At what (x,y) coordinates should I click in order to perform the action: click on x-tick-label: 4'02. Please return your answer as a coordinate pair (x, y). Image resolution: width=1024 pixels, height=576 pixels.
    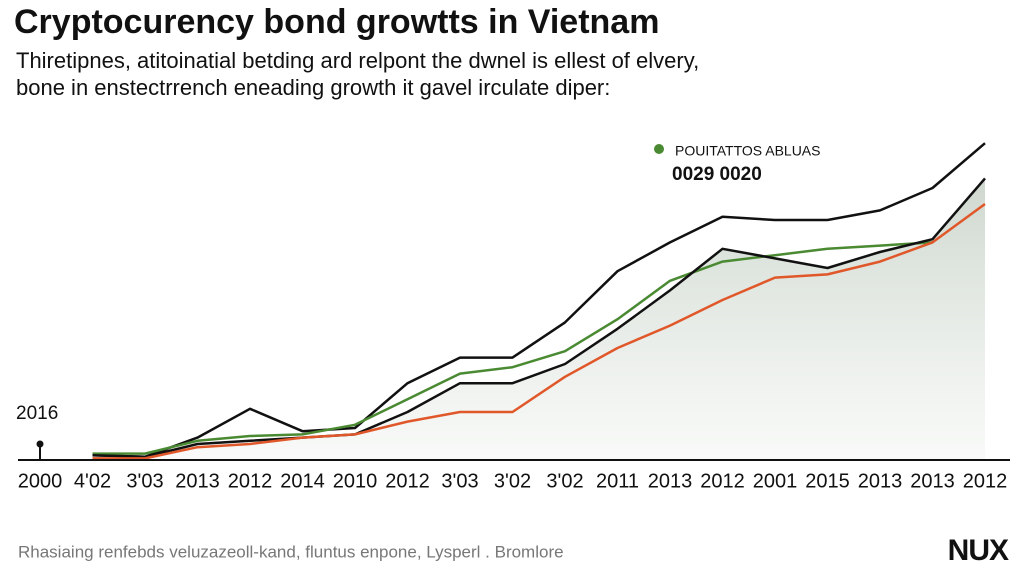
    Looking at the image, I should click on (92, 481).